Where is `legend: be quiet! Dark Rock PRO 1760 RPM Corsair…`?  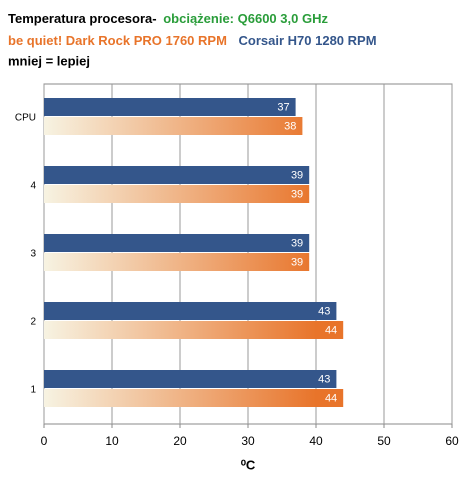
legend: be quiet! Dark Rock PRO 1760 RPM Corsair… is located at coordinates (192, 40).